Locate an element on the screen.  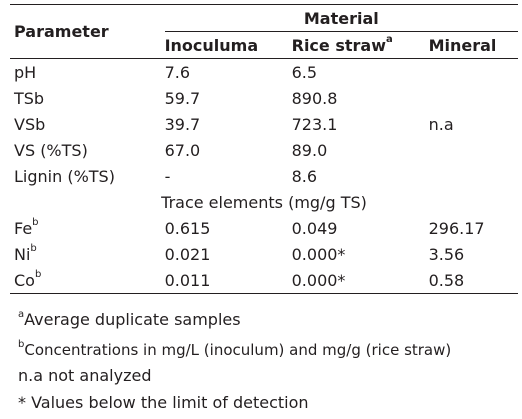
row-param: VSb is located at coordinates (30, 124).